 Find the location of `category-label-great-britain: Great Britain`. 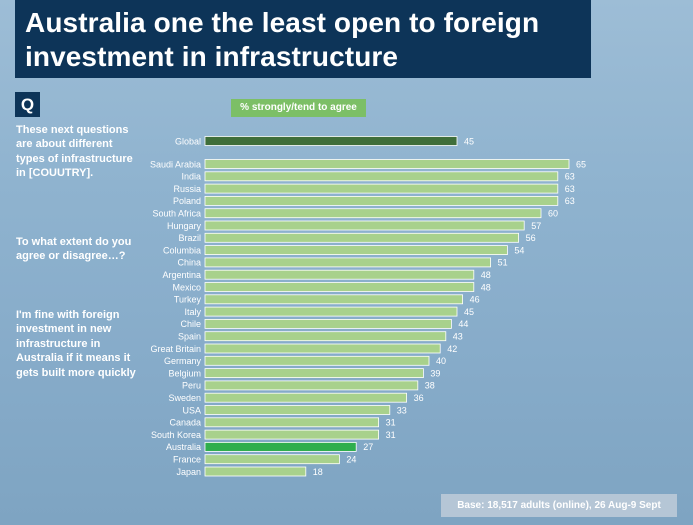

category-label-great-britain: Great Britain is located at coordinates (175, 349).